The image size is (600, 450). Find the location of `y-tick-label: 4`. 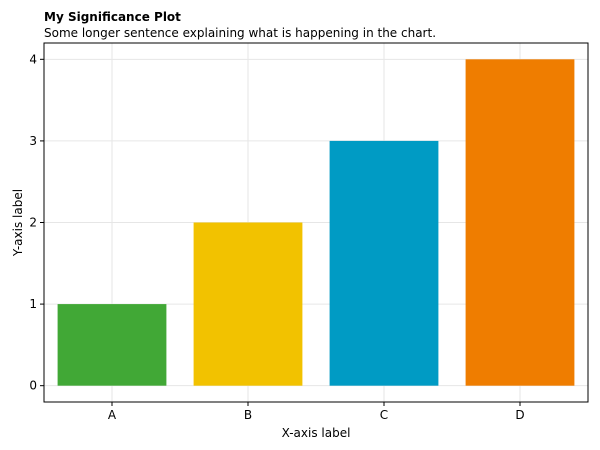

y-tick-label: 4 is located at coordinates (33, 59).